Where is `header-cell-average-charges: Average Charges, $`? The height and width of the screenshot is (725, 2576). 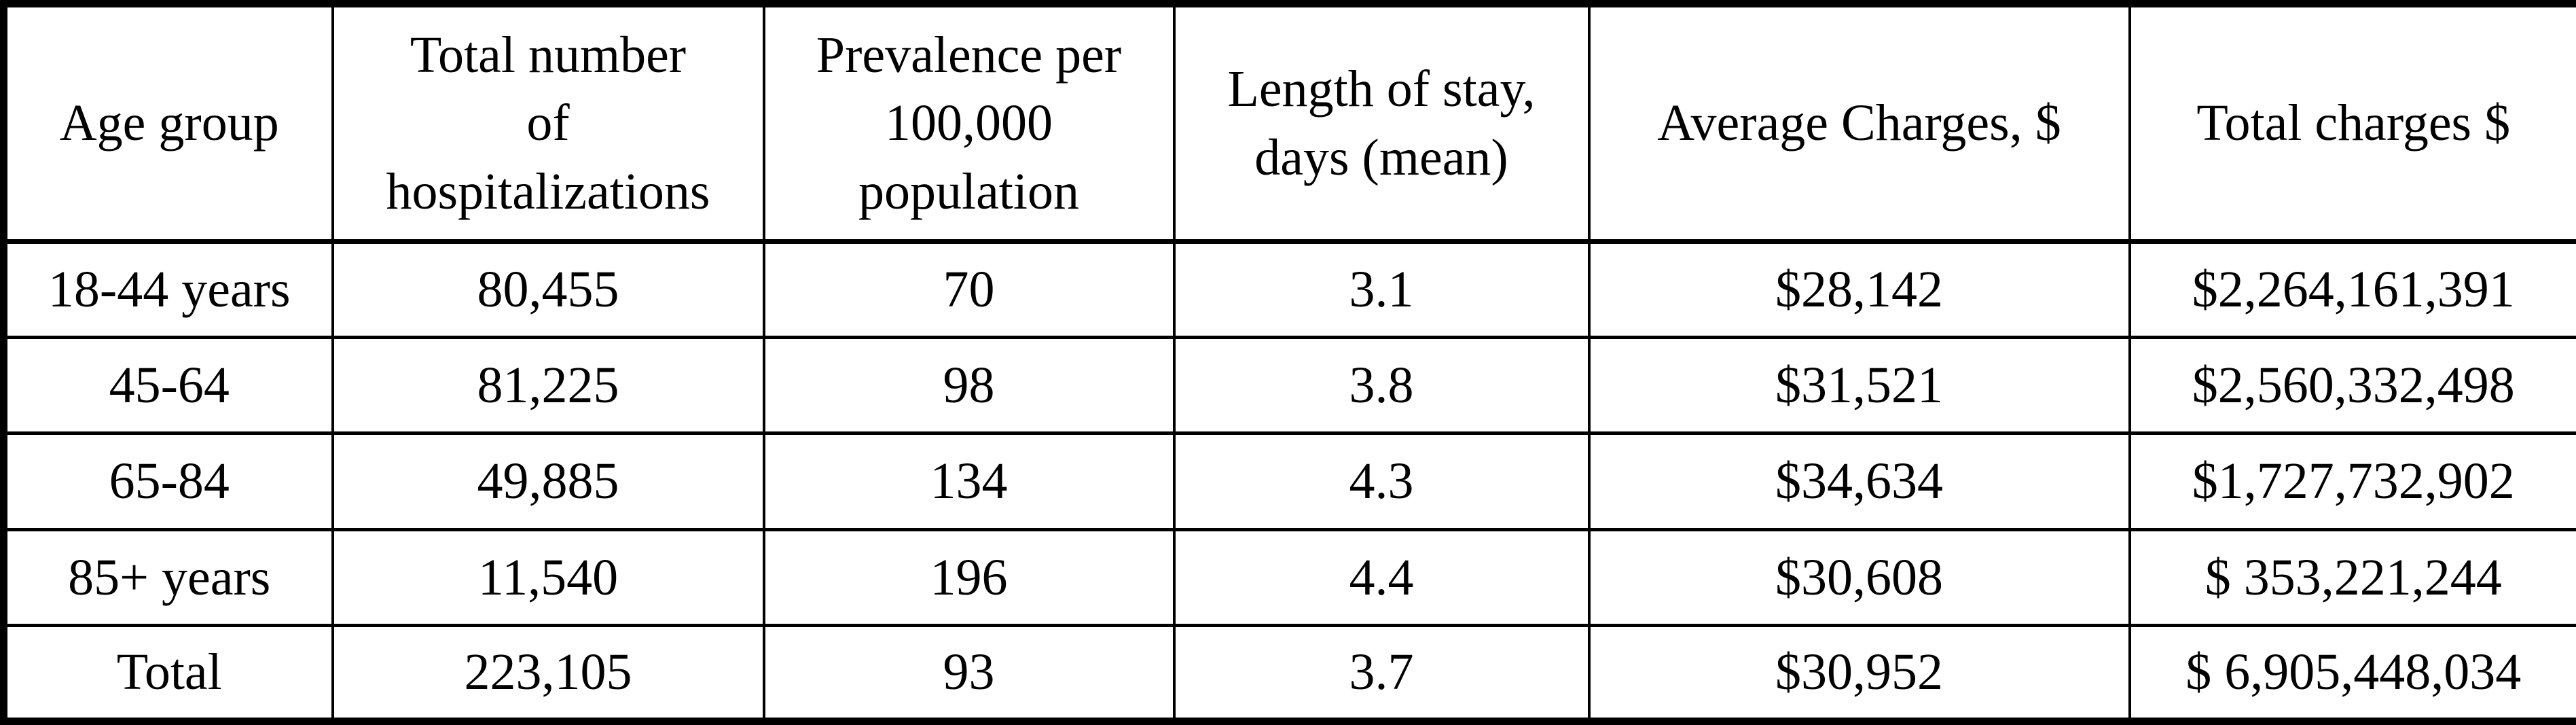
header-cell-average-charges: Average Charges, $ is located at coordinates (1859, 123).